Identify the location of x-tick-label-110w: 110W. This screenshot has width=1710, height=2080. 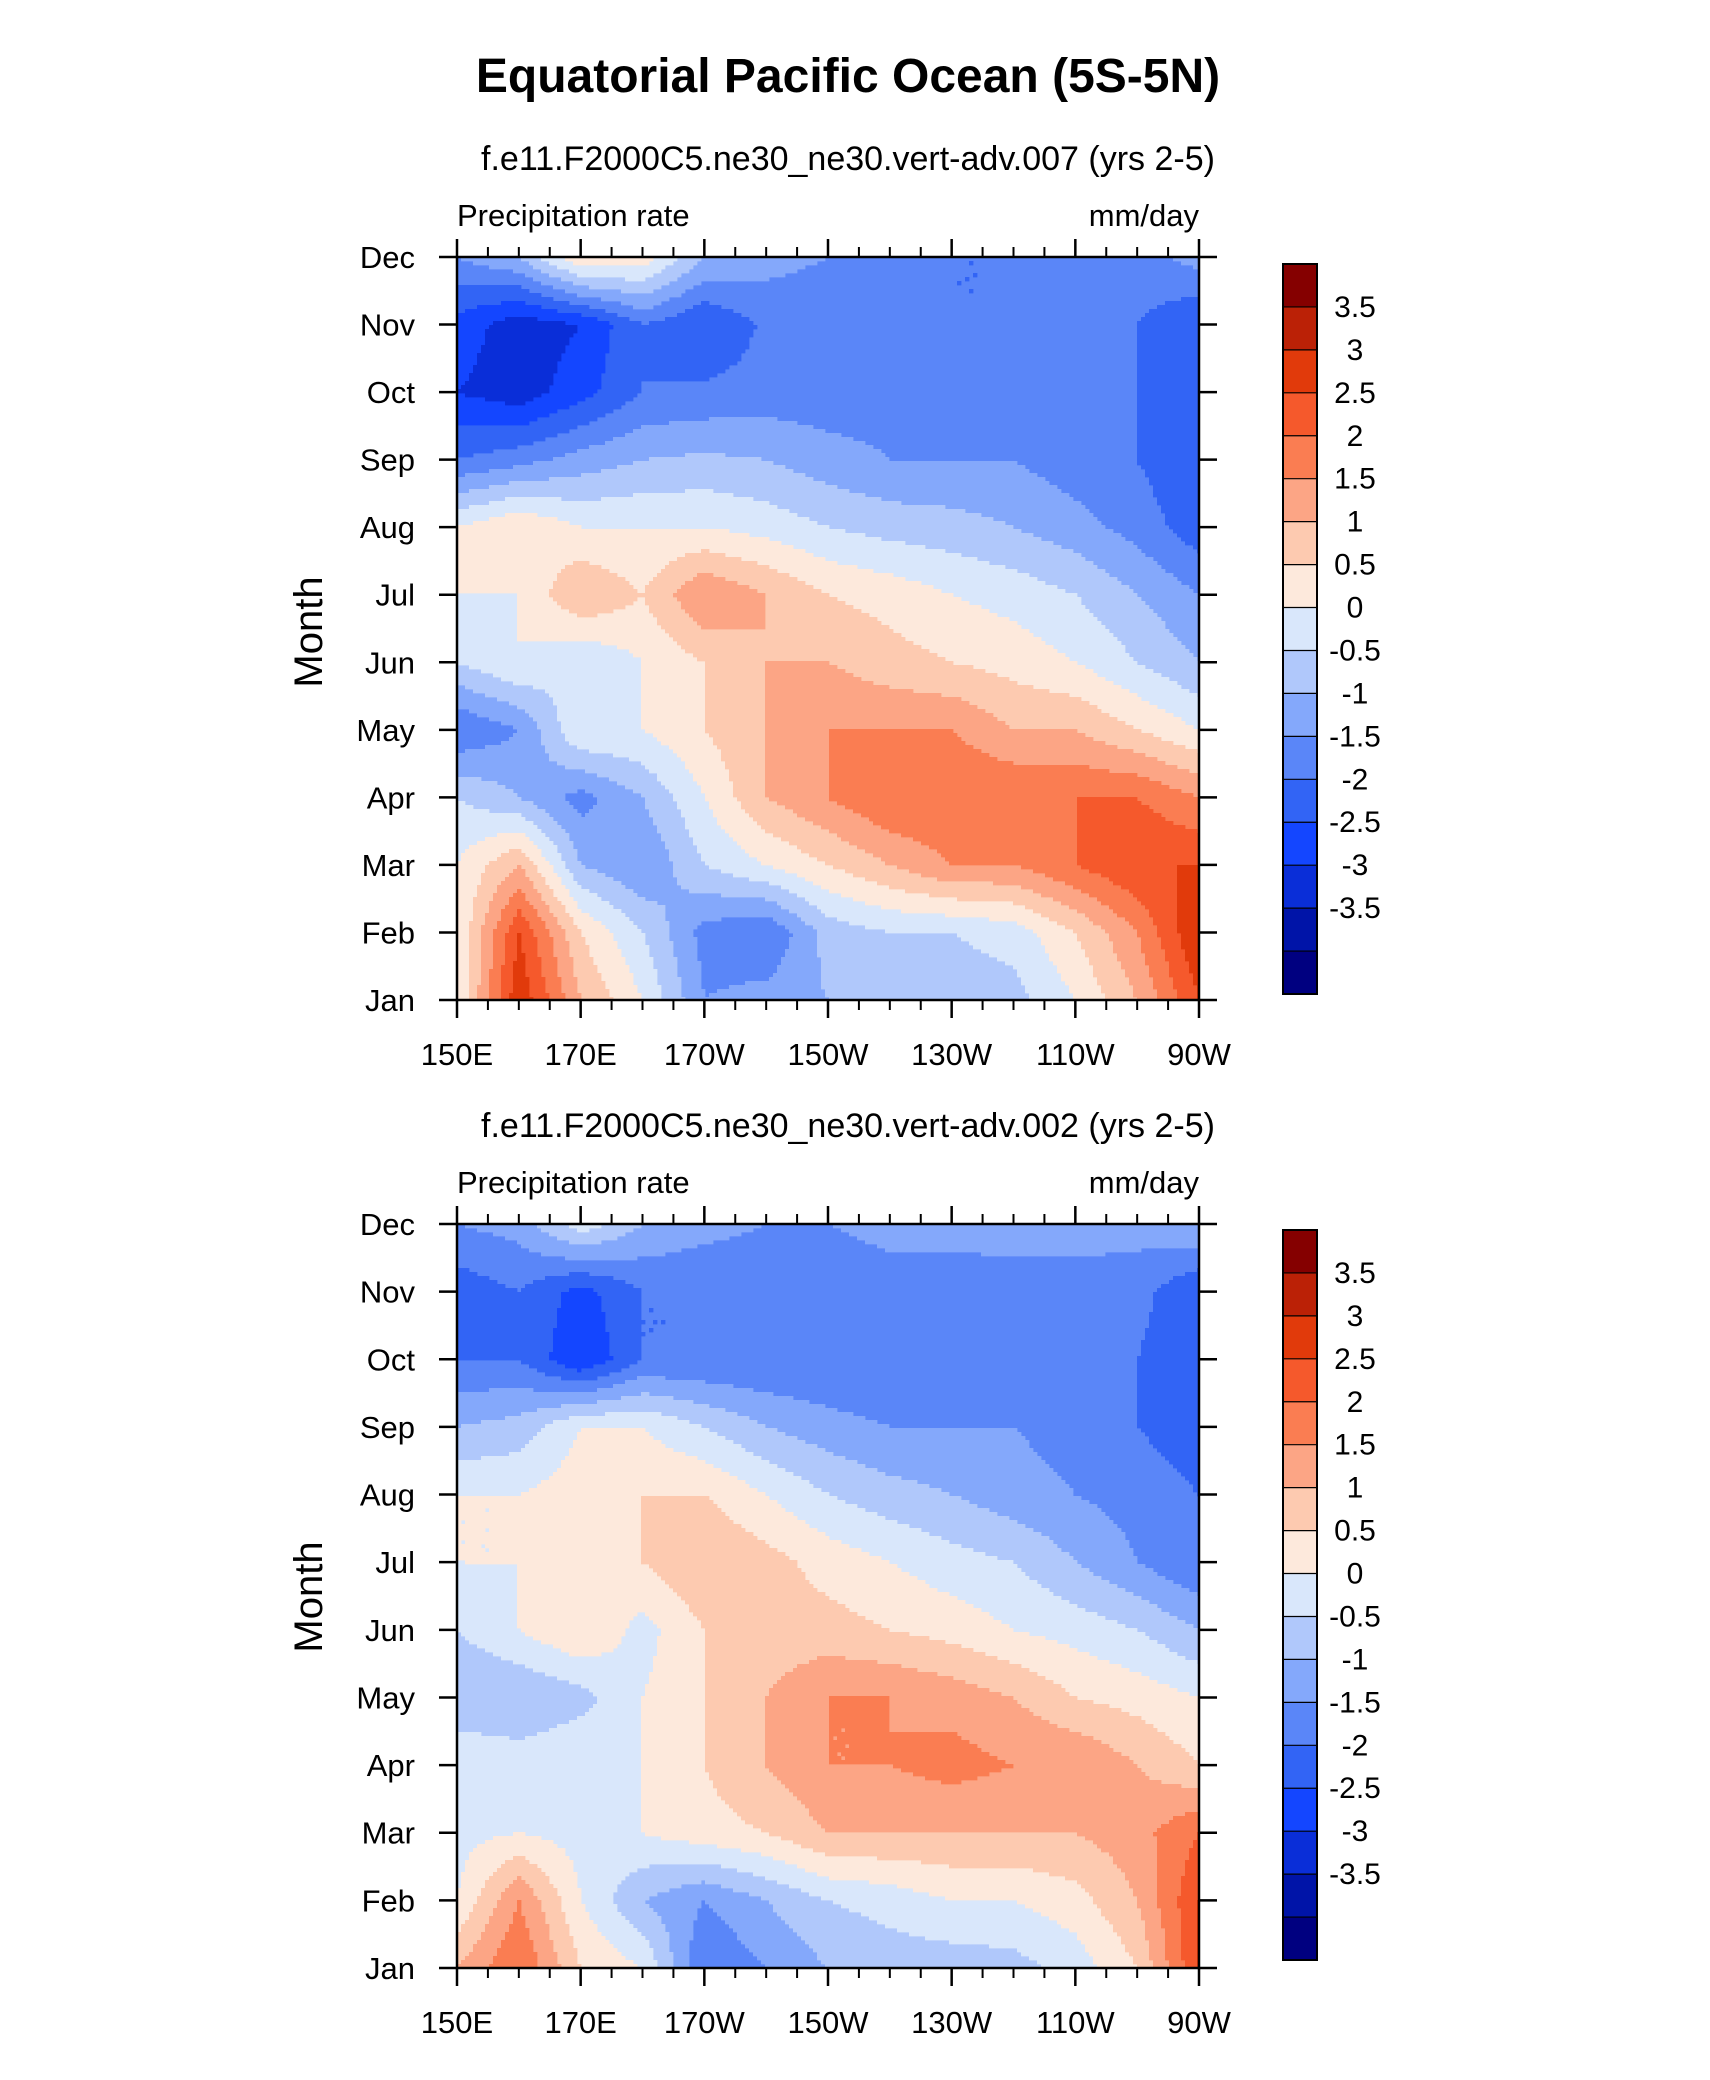
(1075, 2022).